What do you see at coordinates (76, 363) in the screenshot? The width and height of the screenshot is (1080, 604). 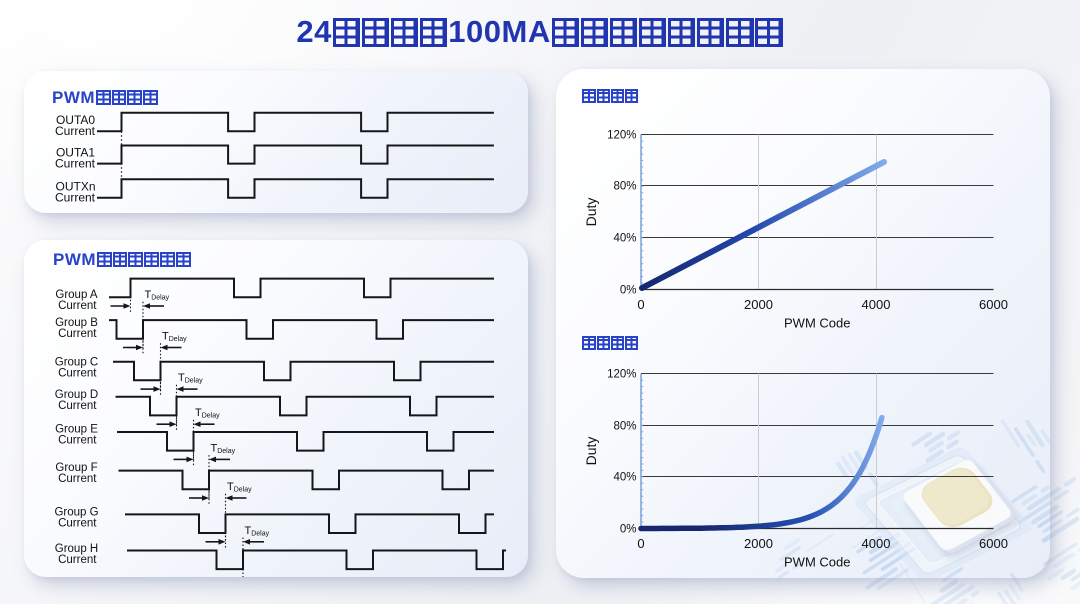 I see `svg-text: Group C` at bounding box center [76, 363].